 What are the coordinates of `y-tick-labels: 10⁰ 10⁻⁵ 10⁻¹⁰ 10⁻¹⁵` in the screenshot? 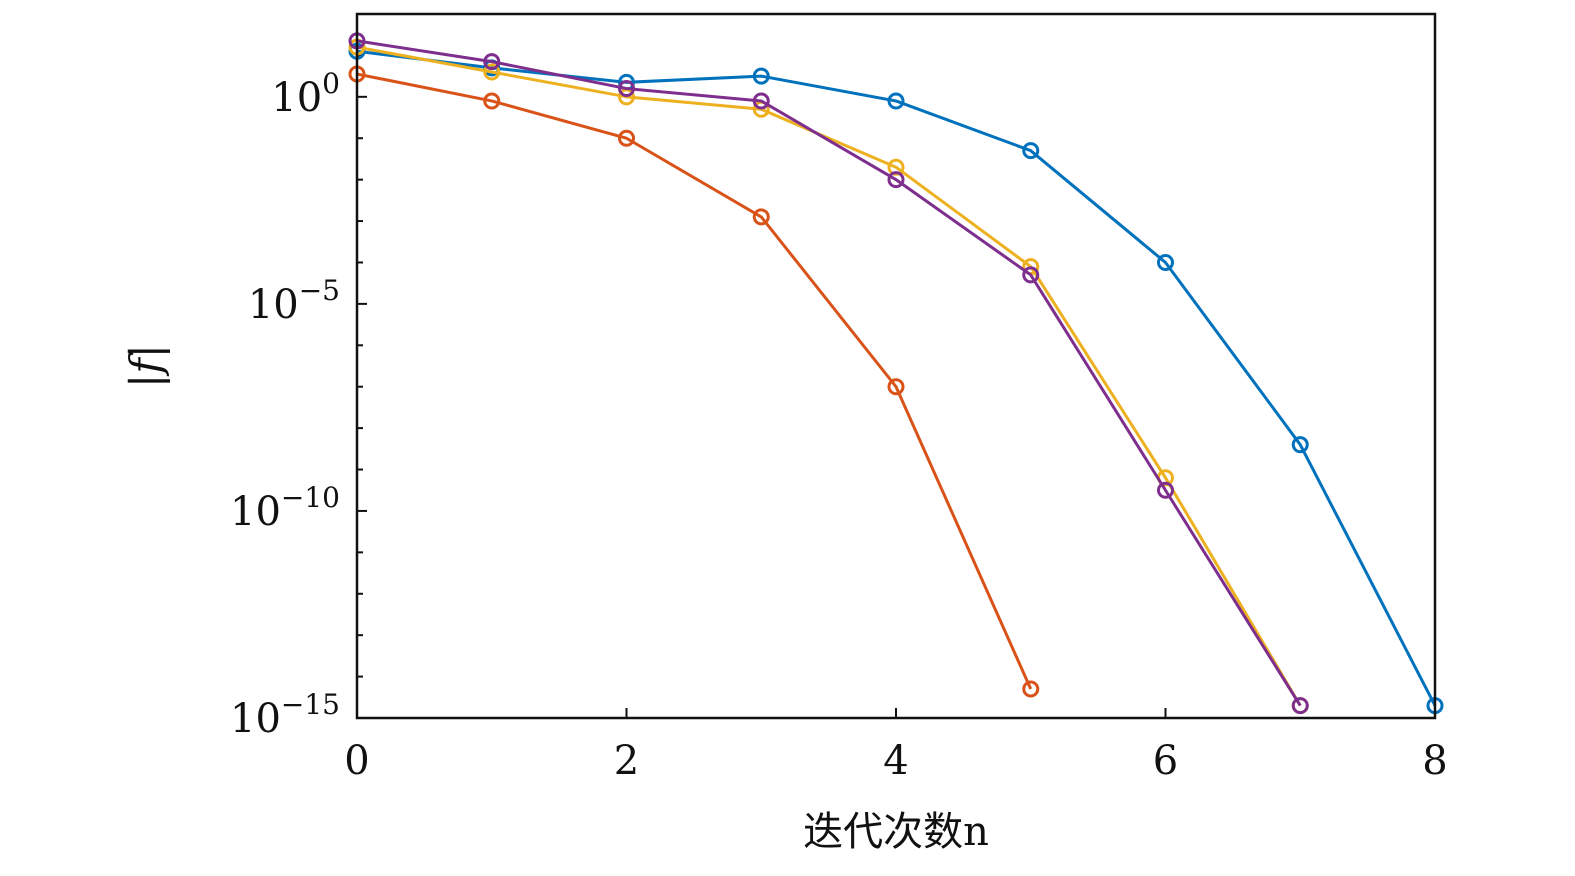 It's located at (285, 404).